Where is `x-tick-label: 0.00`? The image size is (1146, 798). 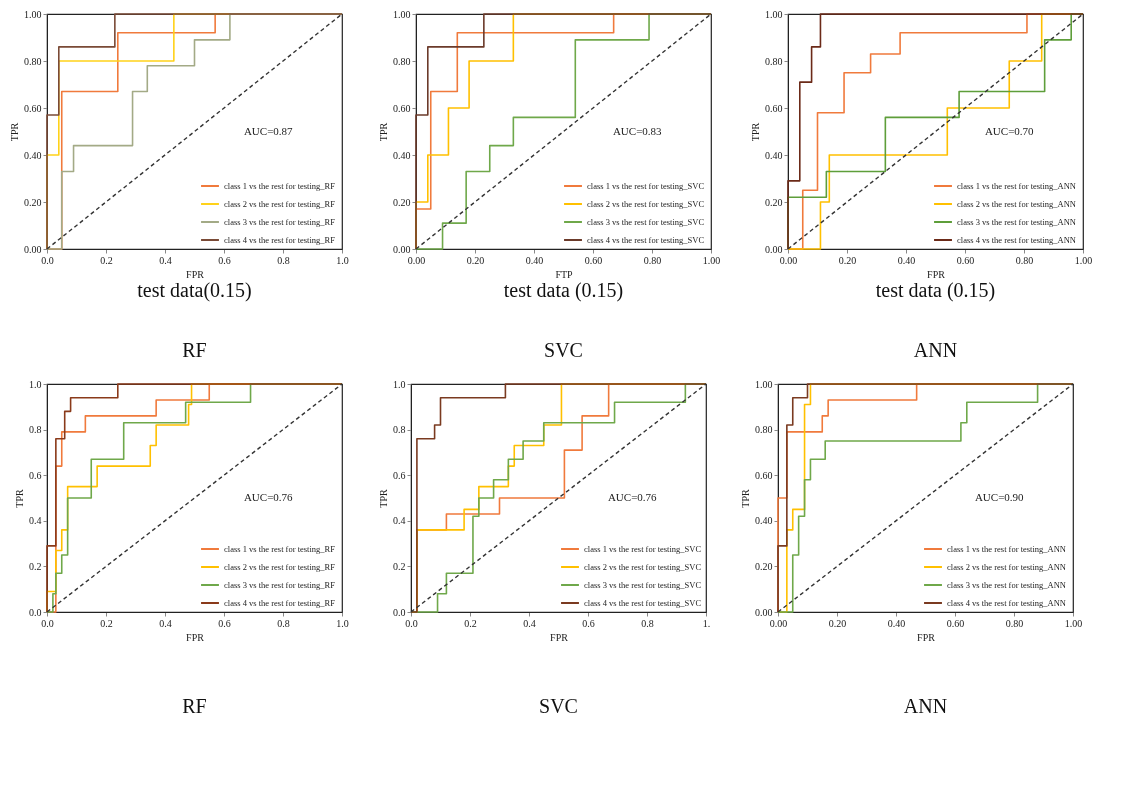 x-tick-label: 0.00 is located at coordinates (416, 260).